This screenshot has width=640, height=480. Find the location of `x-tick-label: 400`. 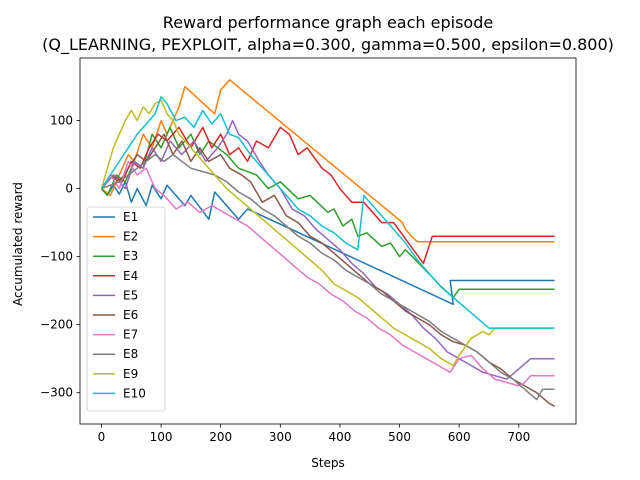

x-tick-label: 400 is located at coordinates (339, 437).